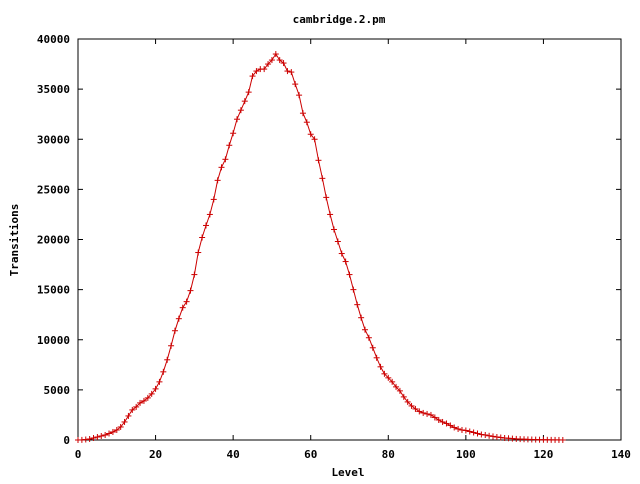  I want to click on x-axis-label: Level, so click(347, 472).